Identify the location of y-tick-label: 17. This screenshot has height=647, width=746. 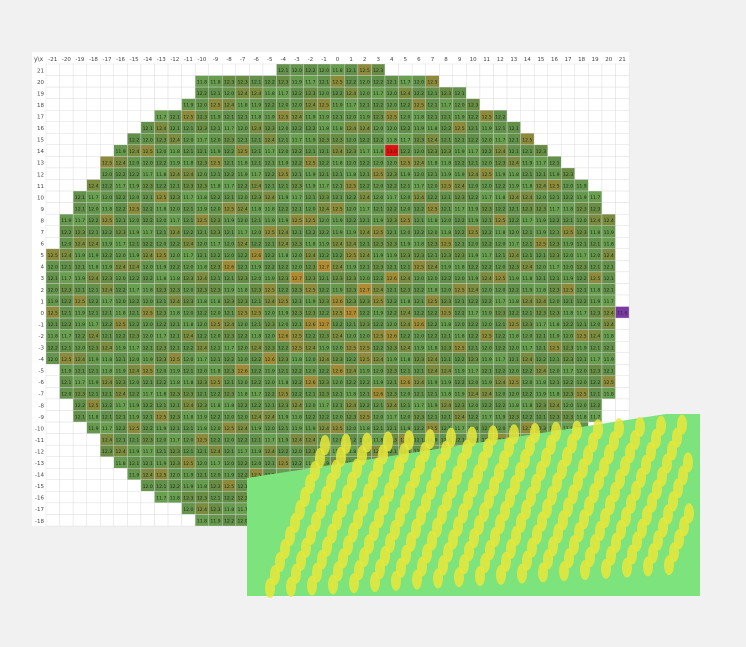
(40, 118).